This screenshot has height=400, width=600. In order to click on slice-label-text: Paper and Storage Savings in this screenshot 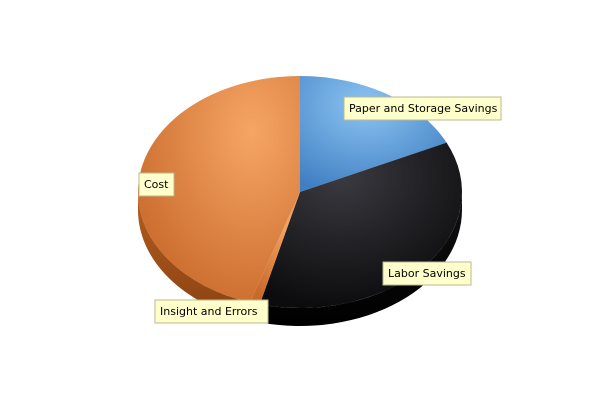, I will do `click(423, 108)`.